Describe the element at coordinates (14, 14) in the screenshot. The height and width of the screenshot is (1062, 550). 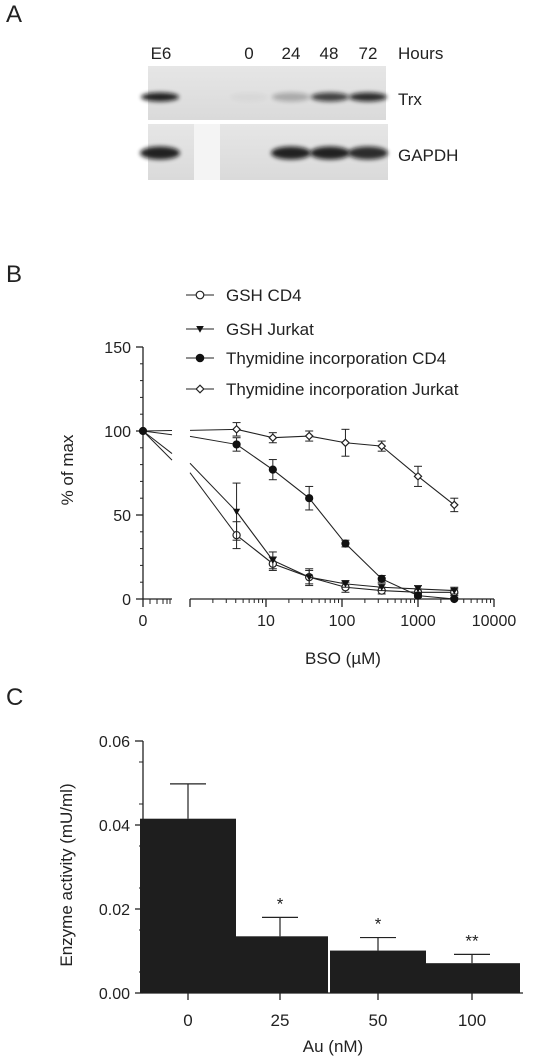
I see `panel-label-a: A` at that location.